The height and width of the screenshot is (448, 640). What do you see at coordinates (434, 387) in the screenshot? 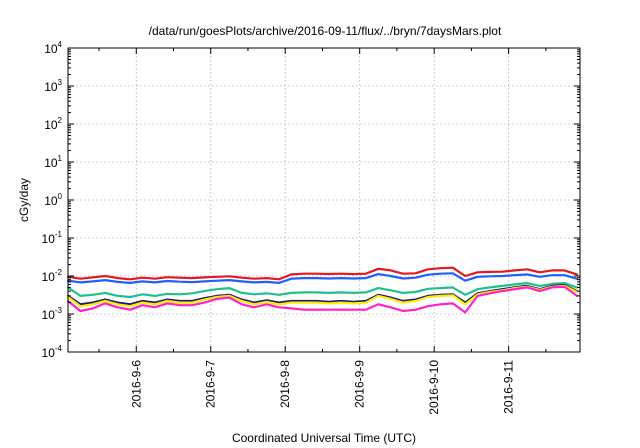
I see `x-tick-label: 2016-9-10` at bounding box center [434, 387].